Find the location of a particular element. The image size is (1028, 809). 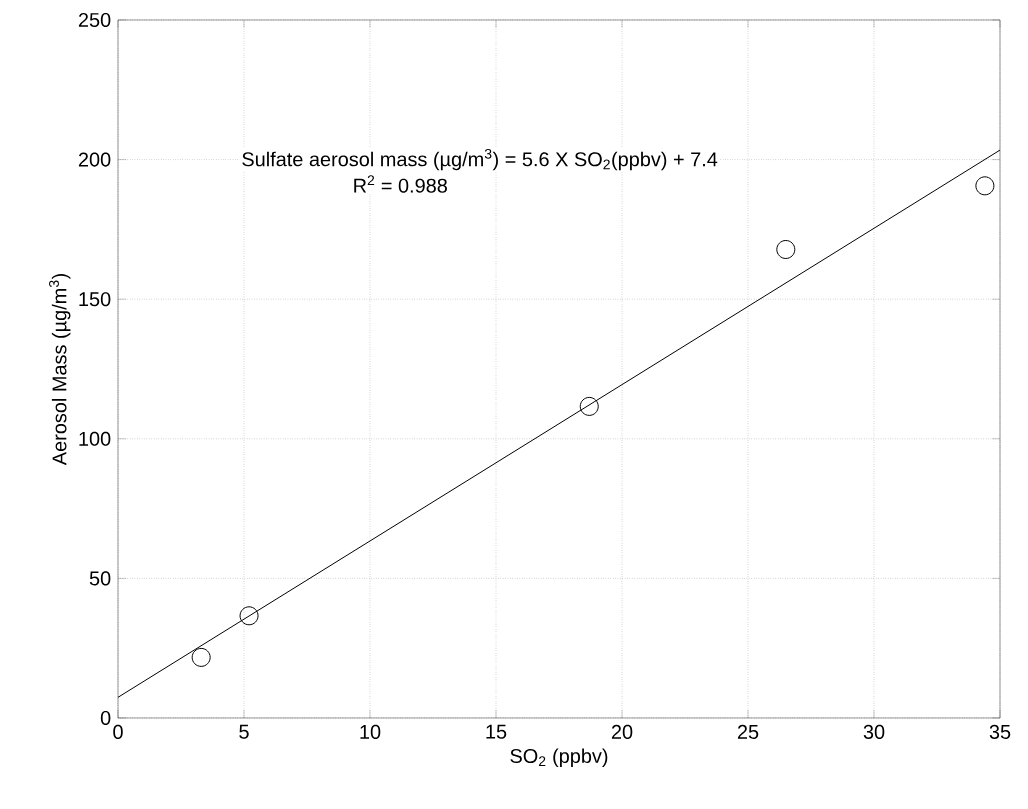

y-tick-label: 250 is located at coordinates (94, 20).